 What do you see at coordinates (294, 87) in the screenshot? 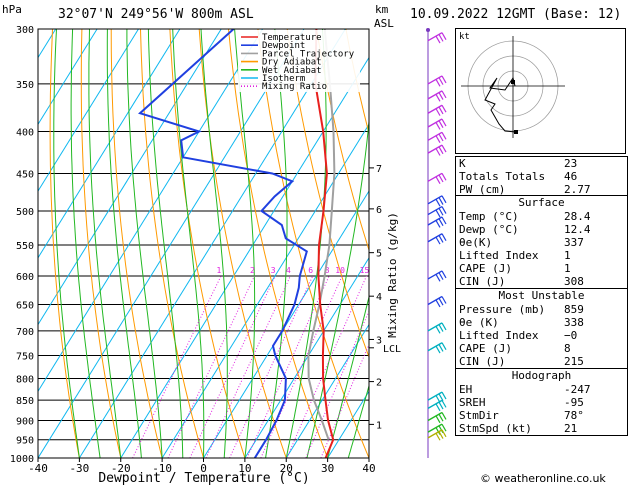
I see `legend-label: Mixing Ratio` at bounding box center [294, 87].